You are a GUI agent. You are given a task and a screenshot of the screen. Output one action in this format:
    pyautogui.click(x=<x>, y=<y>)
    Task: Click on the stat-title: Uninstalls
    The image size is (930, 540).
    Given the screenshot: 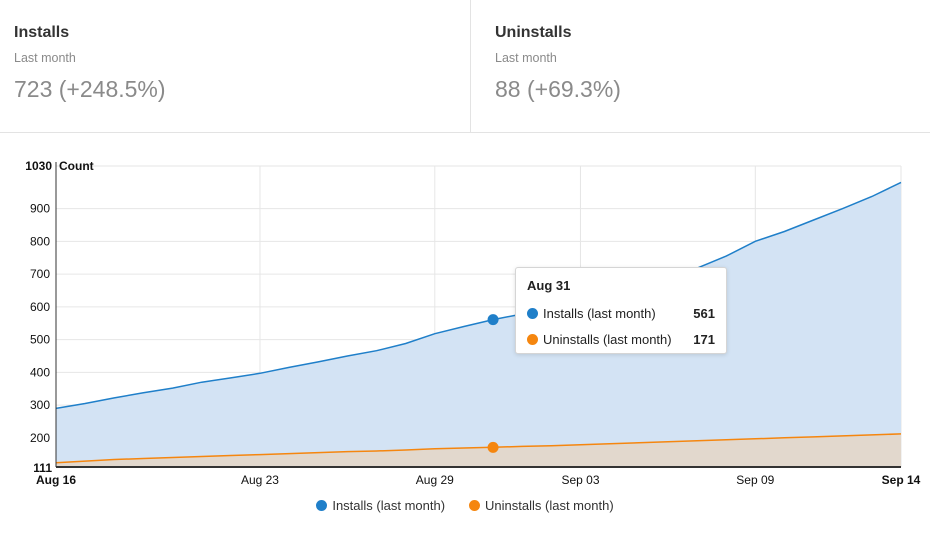 What is the action you would take?
    pyautogui.click(x=533, y=32)
    